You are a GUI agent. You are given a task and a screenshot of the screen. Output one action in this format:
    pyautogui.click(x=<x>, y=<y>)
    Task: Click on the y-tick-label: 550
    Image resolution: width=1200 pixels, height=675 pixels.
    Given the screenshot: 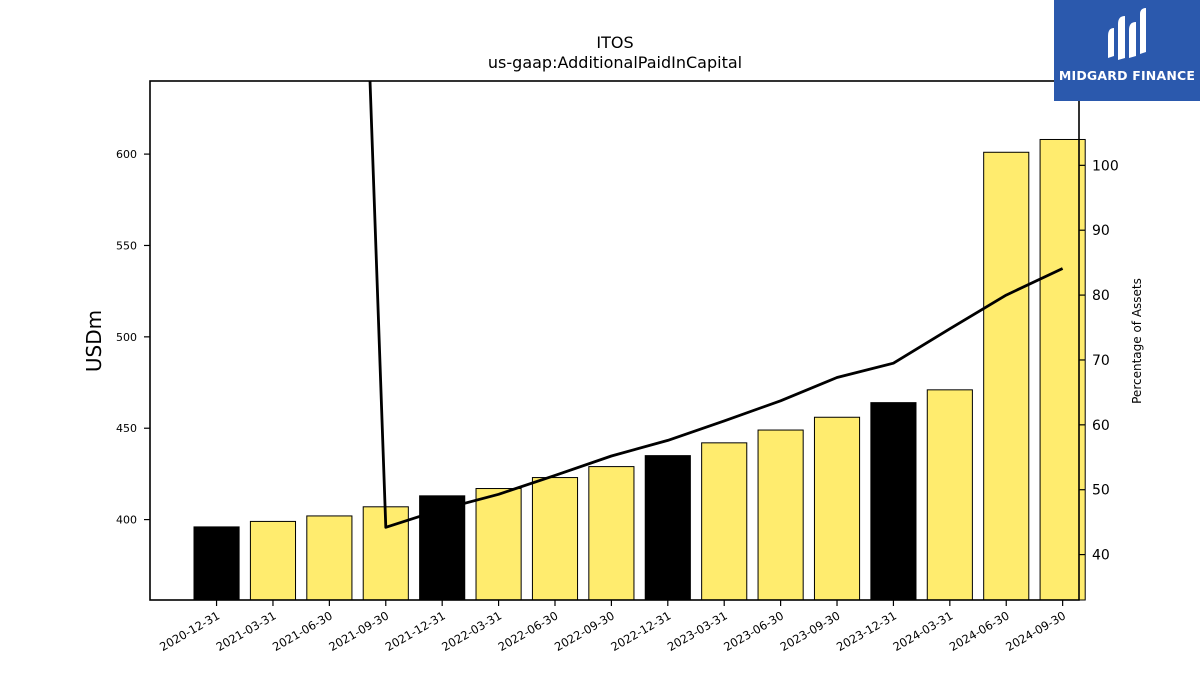 What is the action you would take?
    pyautogui.click(x=126, y=245)
    